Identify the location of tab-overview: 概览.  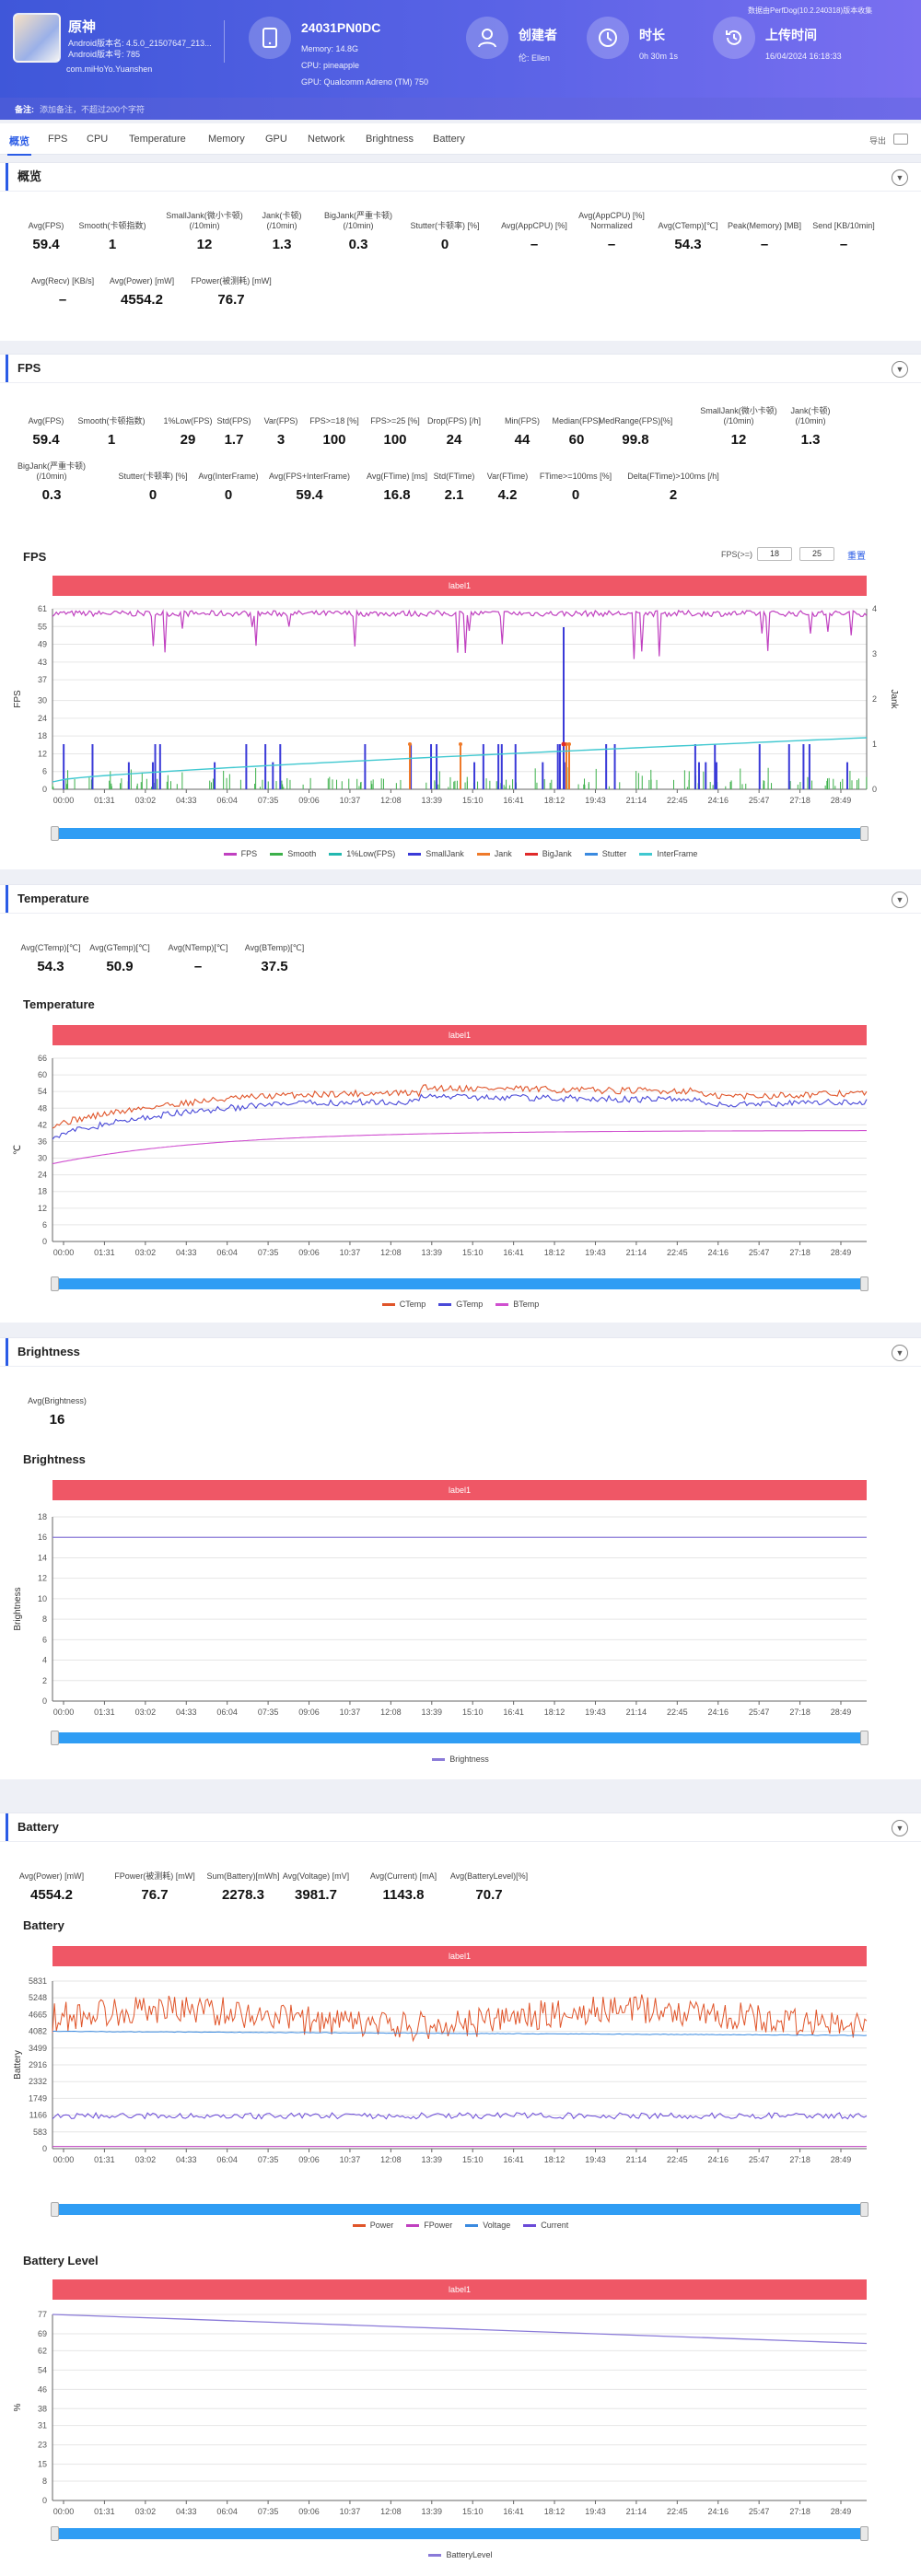
(19, 145).